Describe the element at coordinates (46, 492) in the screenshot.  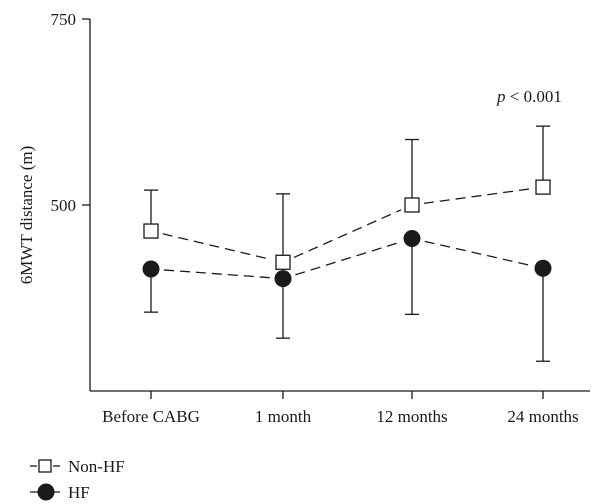
I see `legend-marker-circle` at that location.